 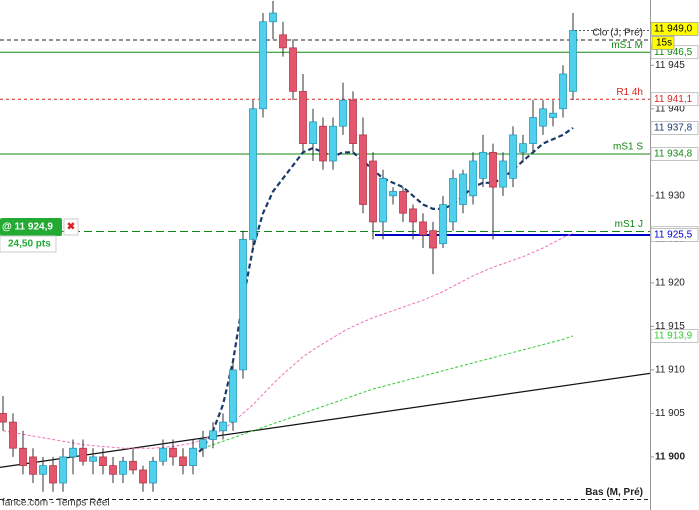 I want to click on y-tick-label: 11 945, so click(x=670, y=65).